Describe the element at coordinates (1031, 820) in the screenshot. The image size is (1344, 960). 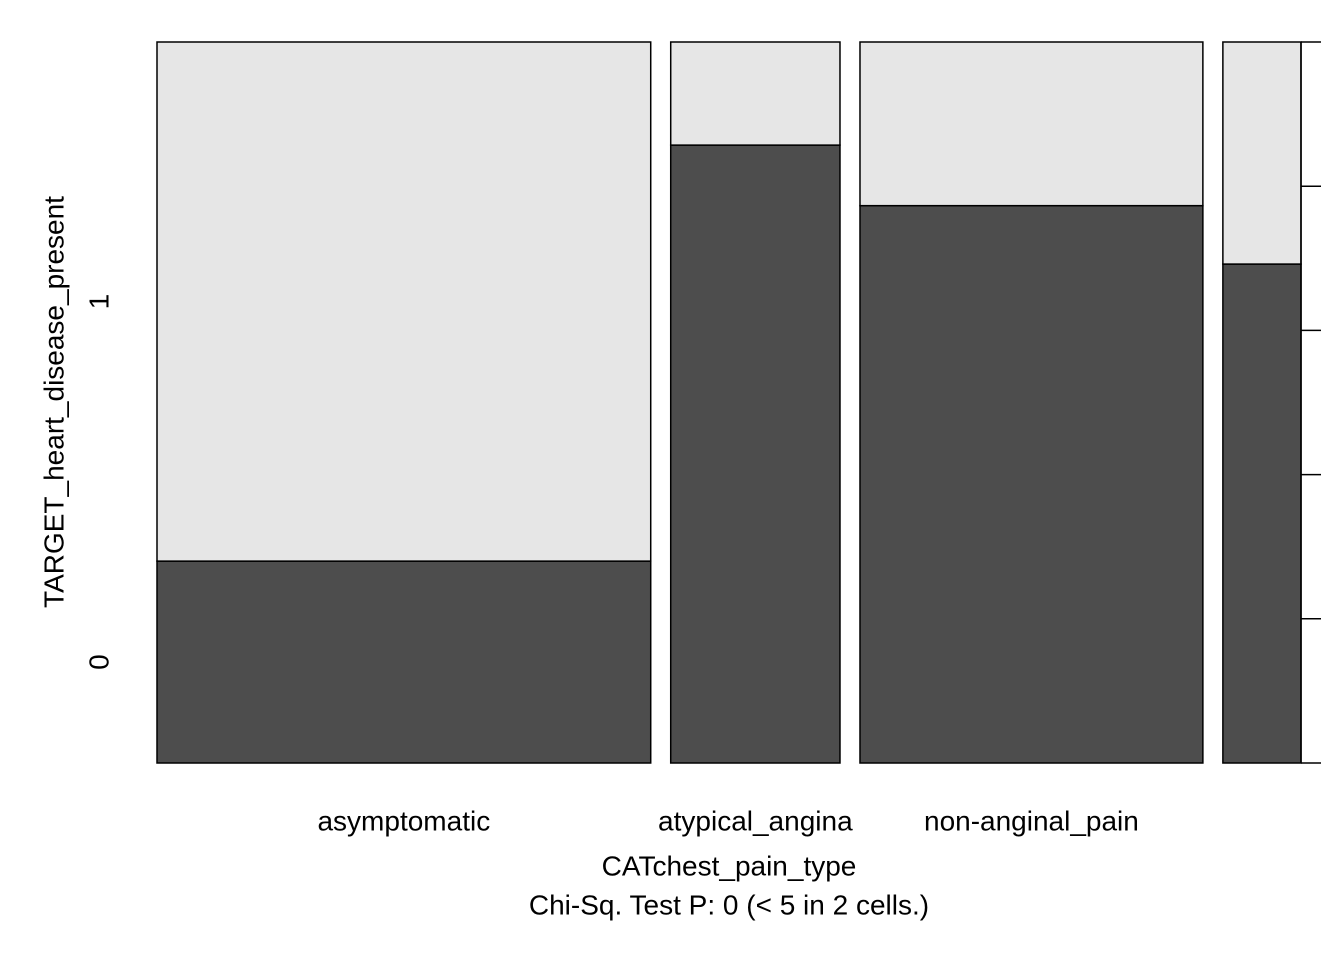
I see `x-tick-label: non-anginal_pain` at that location.